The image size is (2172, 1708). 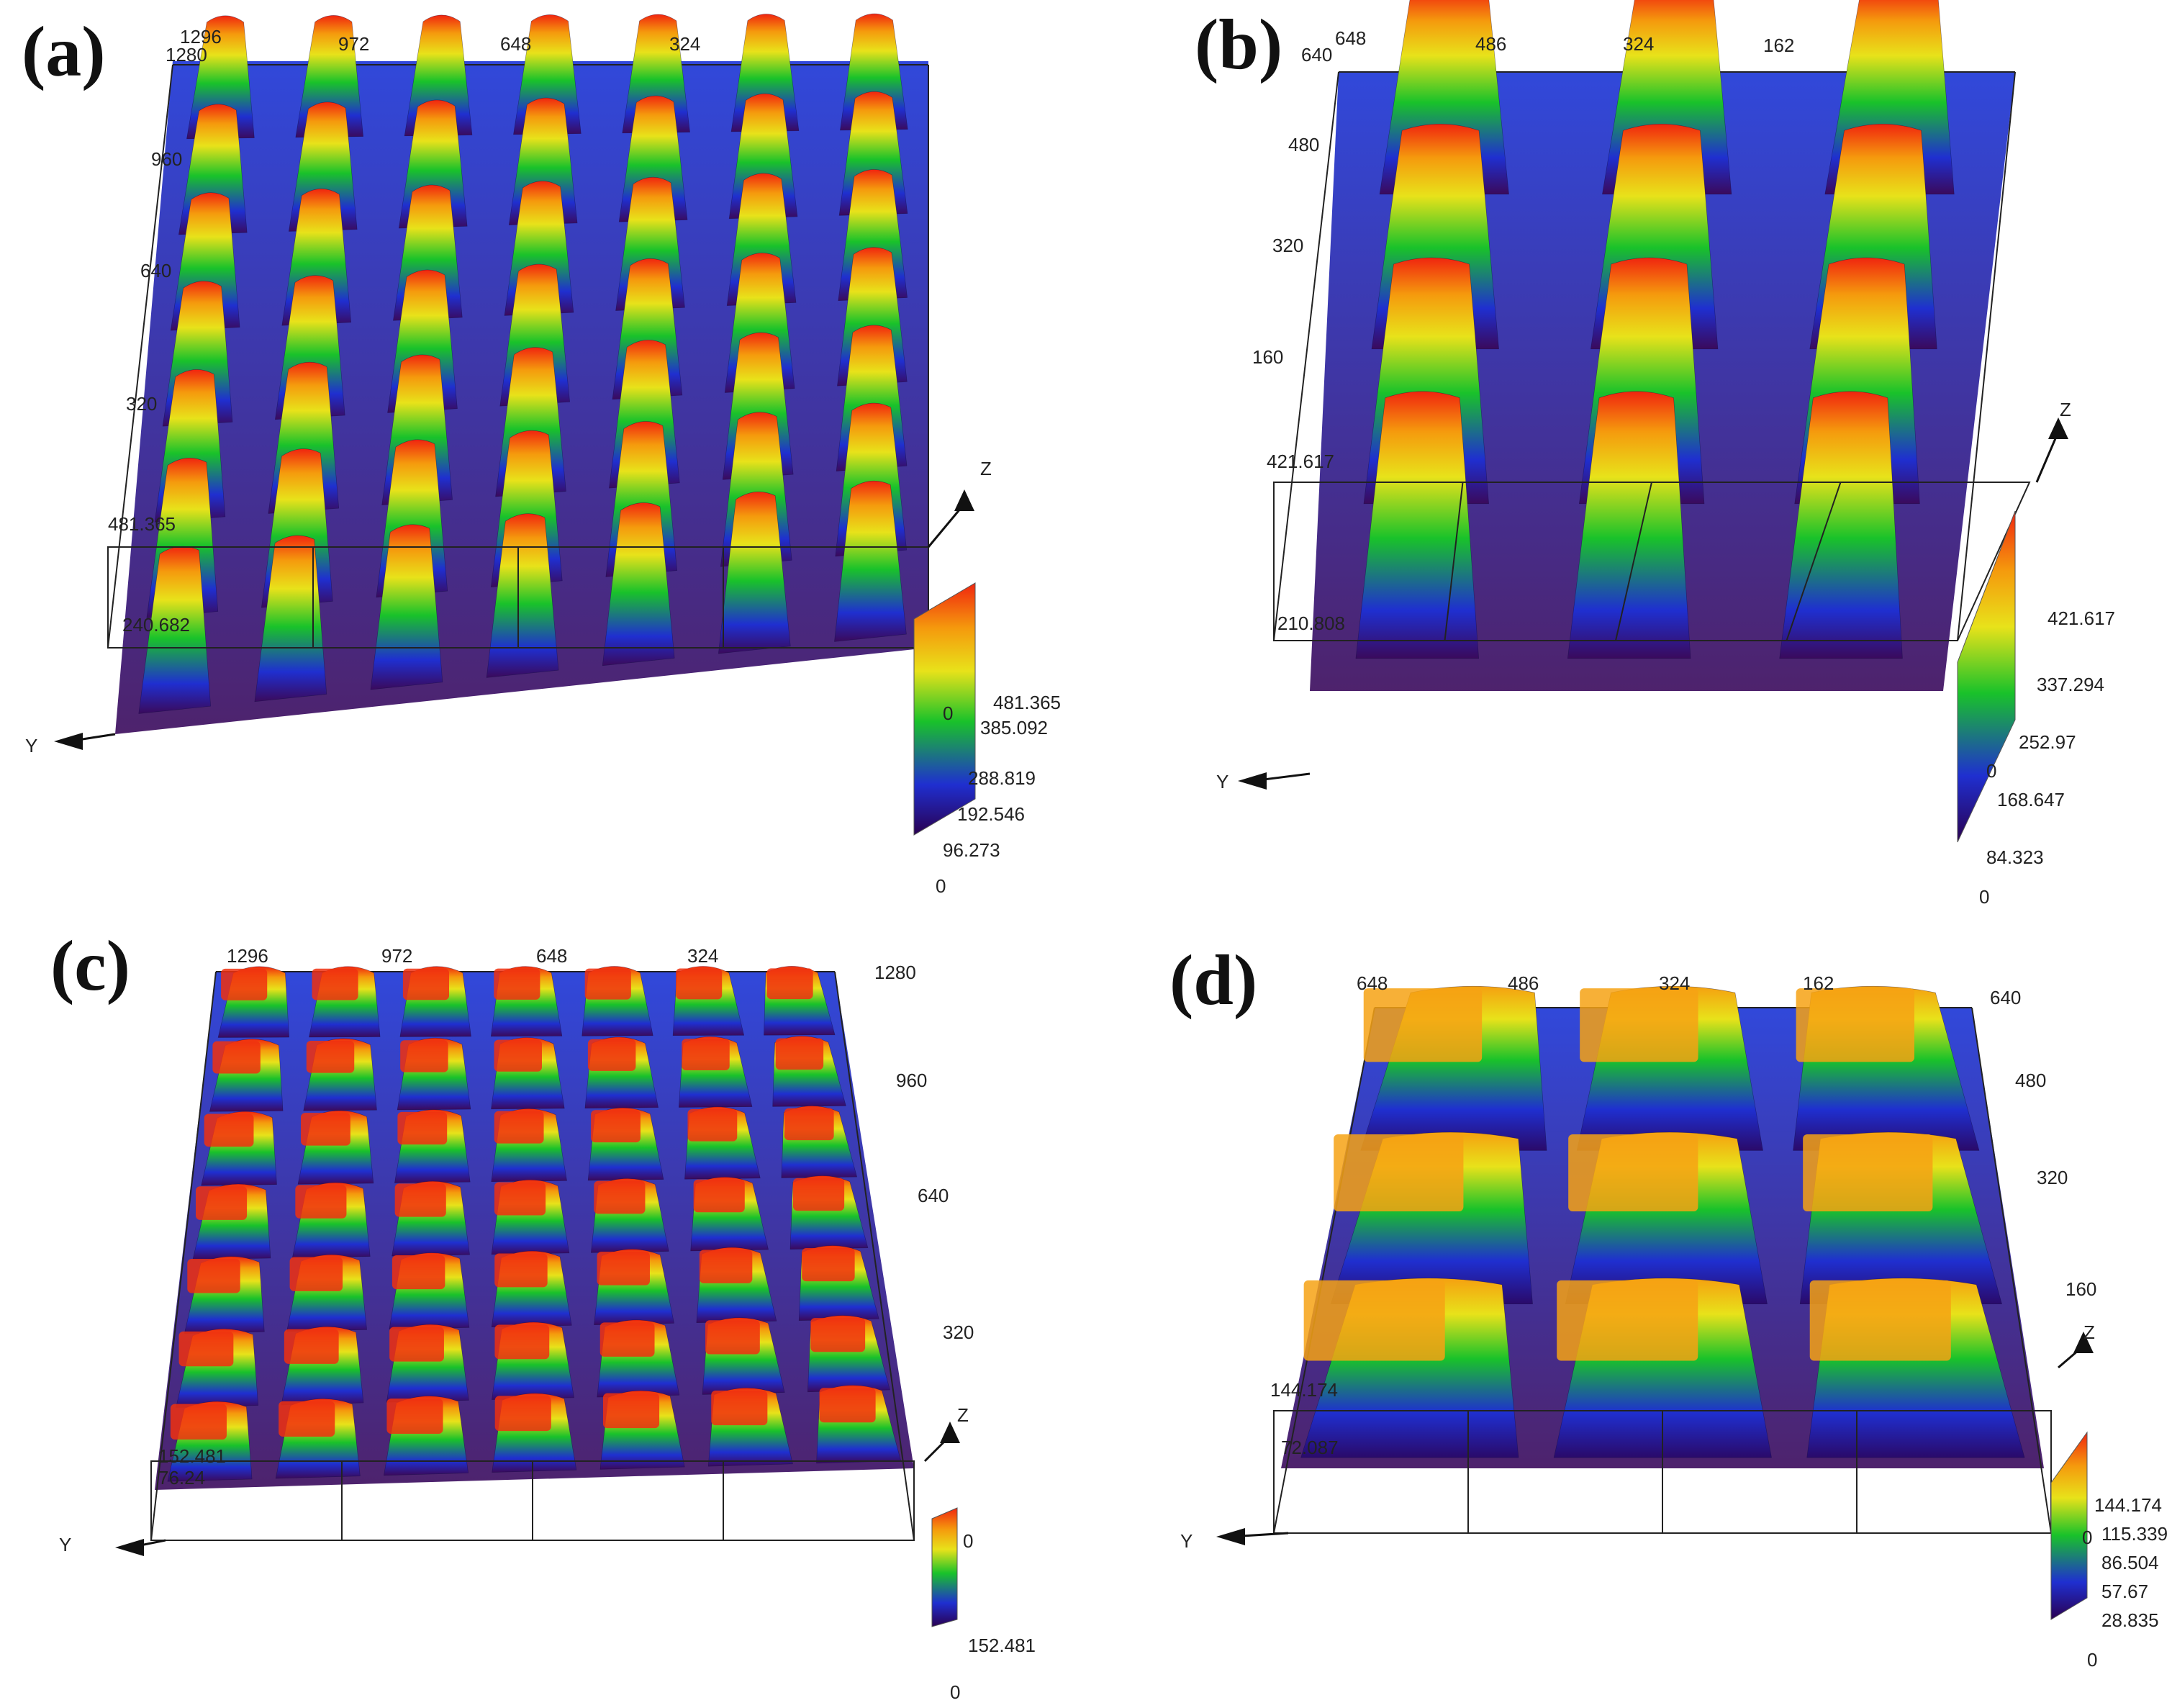 I want to click on colorbar-tick: 57.67, so click(x=2124, y=1592).